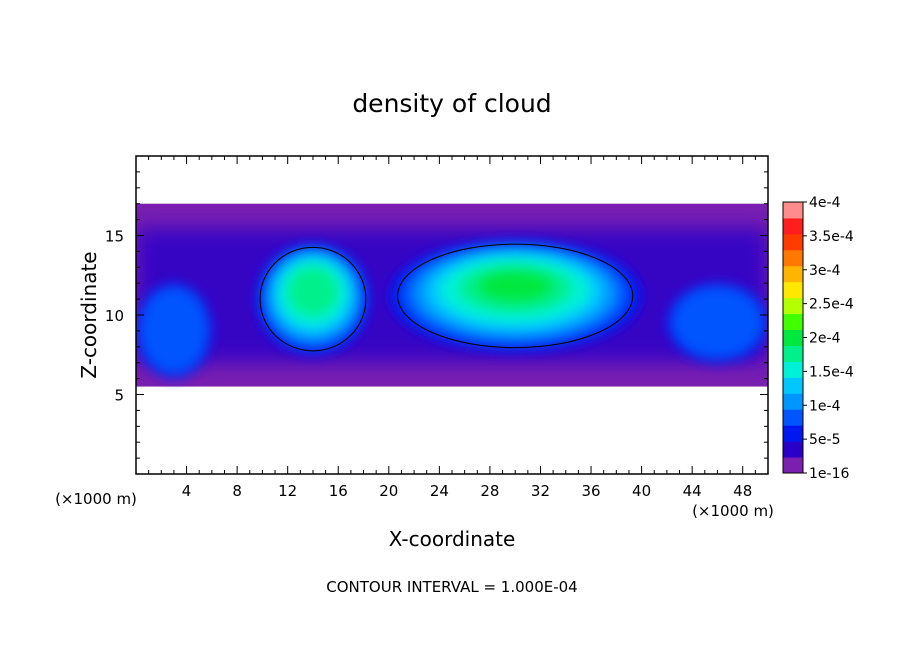 This screenshot has height=654, width=904. I want to click on x-tick-label: 12, so click(287, 491).